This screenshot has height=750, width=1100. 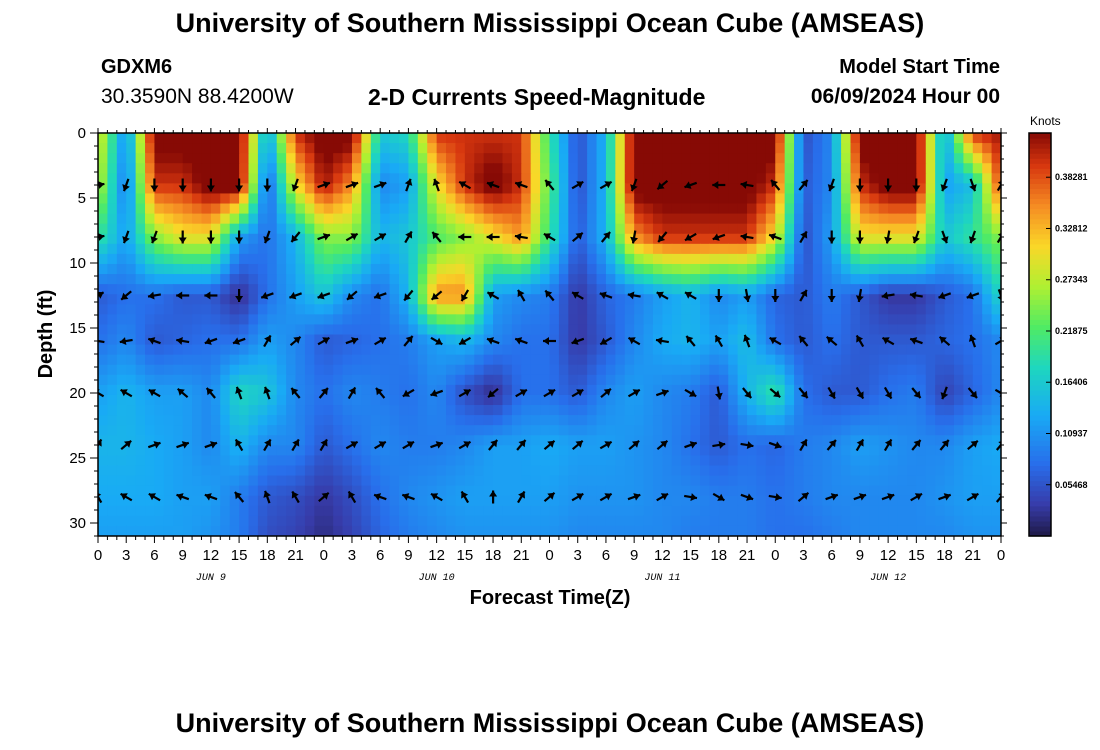 I want to click on arrow-shaft, so click(x=997, y=342).